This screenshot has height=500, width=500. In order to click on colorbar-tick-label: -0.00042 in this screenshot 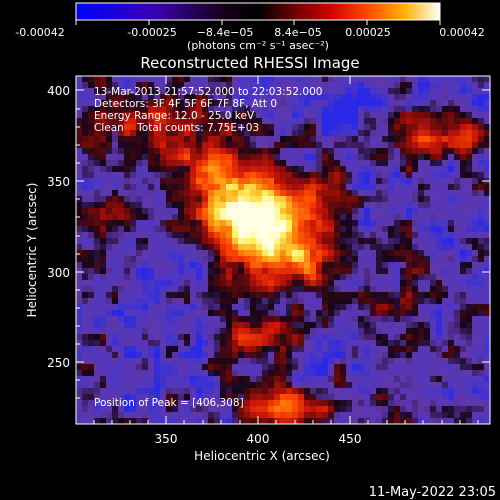, I will do `click(39, 32)`.